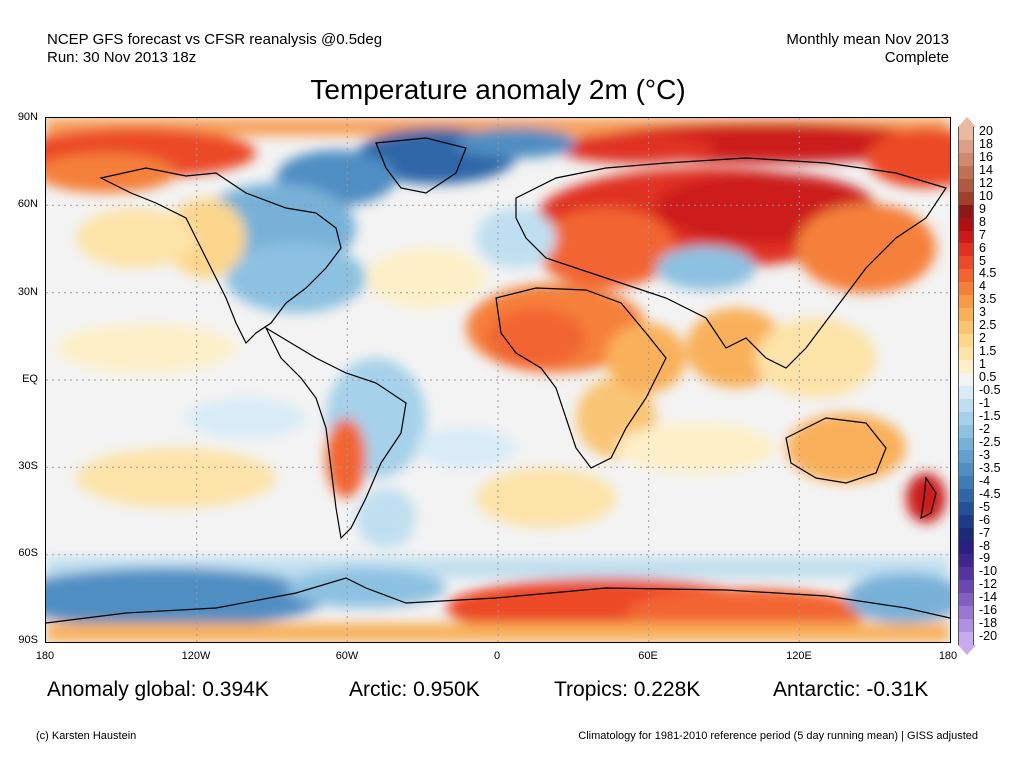 This screenshot has width=1024, height=768. Describe the element at coordinates (196, 656) in the screenshot. I see `lon-label-120w: 120W` at that location.